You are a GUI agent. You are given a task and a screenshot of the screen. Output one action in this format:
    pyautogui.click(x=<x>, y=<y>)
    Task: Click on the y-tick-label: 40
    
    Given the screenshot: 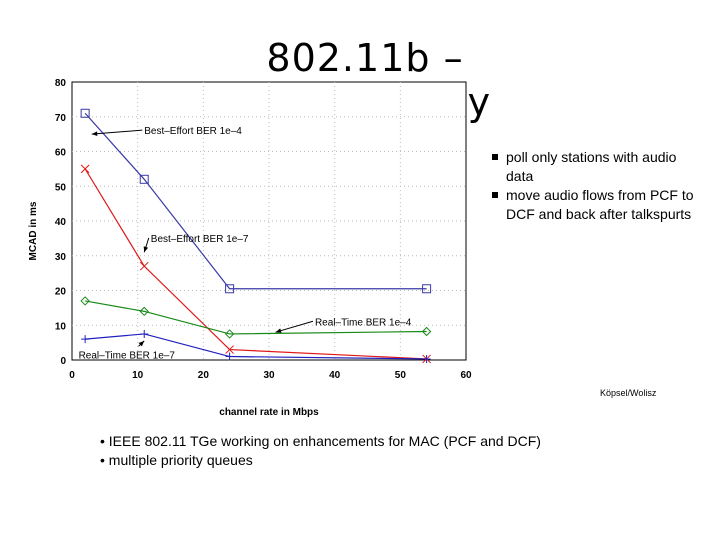 What is the action you would take?
    pyautogui.click(x=61, y=222)
    